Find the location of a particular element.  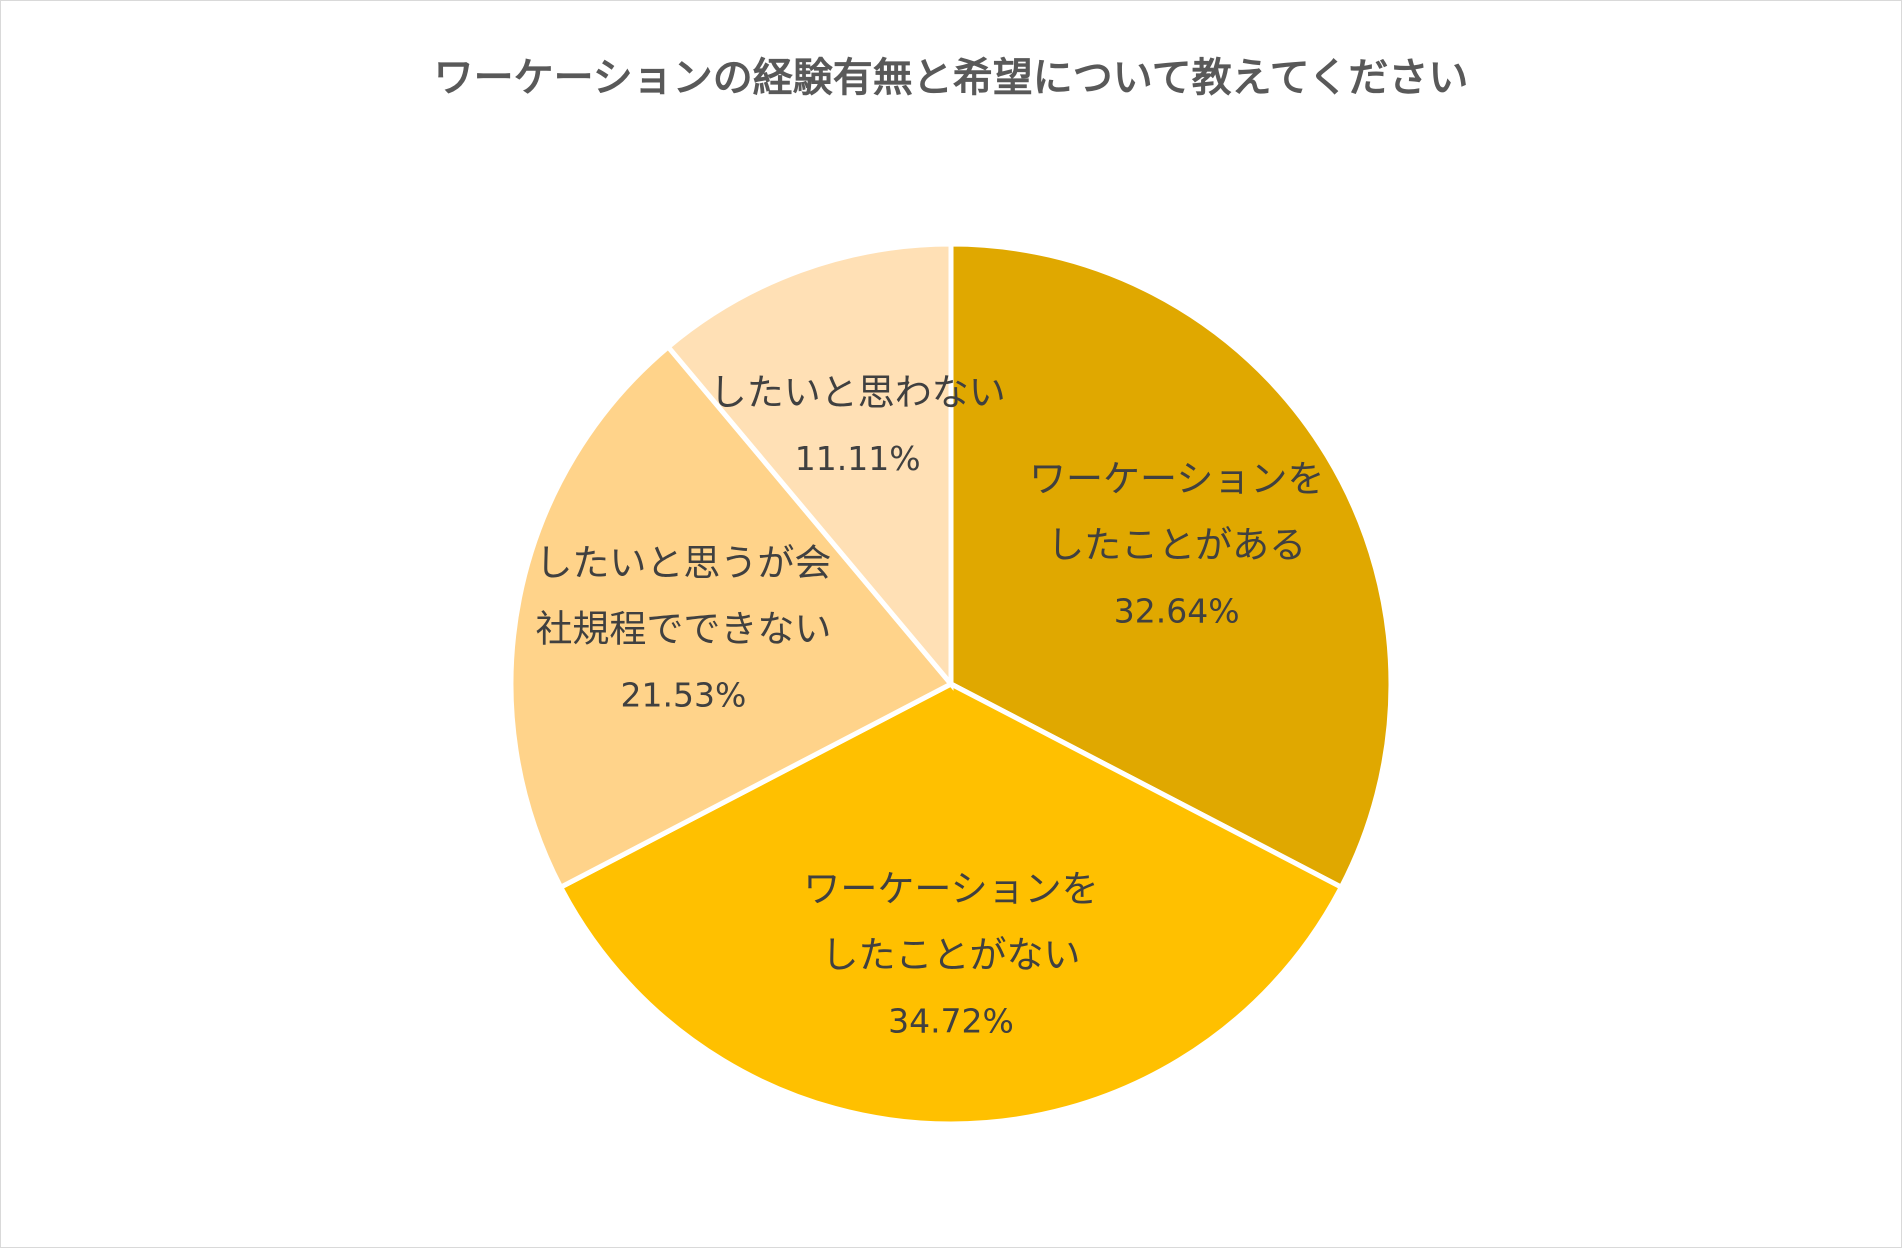

slice-value-4: 11.11% is located at coordinates (858, 458).